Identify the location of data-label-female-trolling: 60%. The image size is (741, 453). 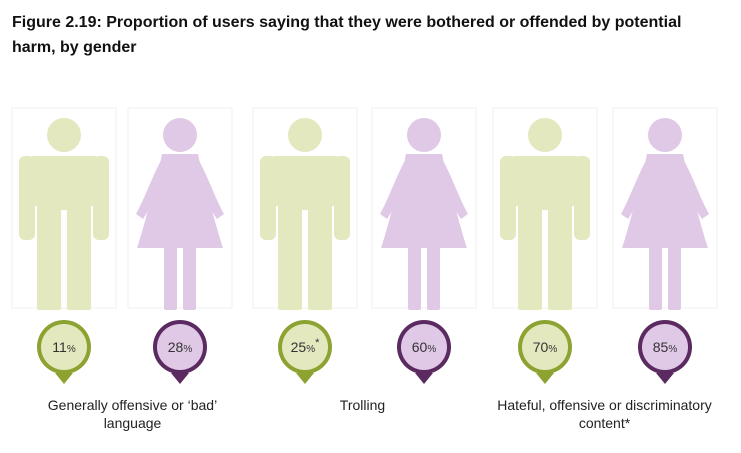
(424, 347).